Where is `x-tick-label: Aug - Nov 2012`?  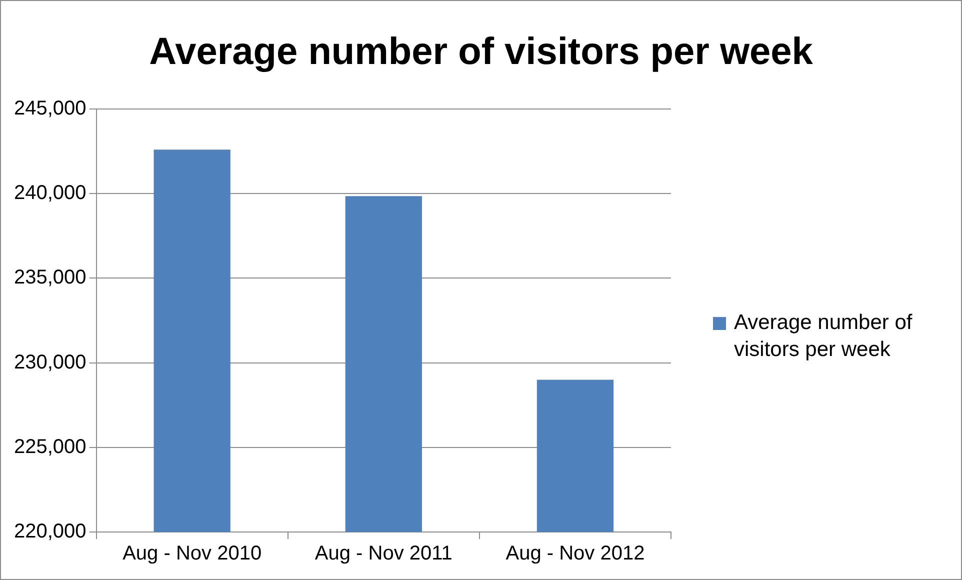 x-tick-label: Aug - Nov 2012 is located at coordinates (575, 553).